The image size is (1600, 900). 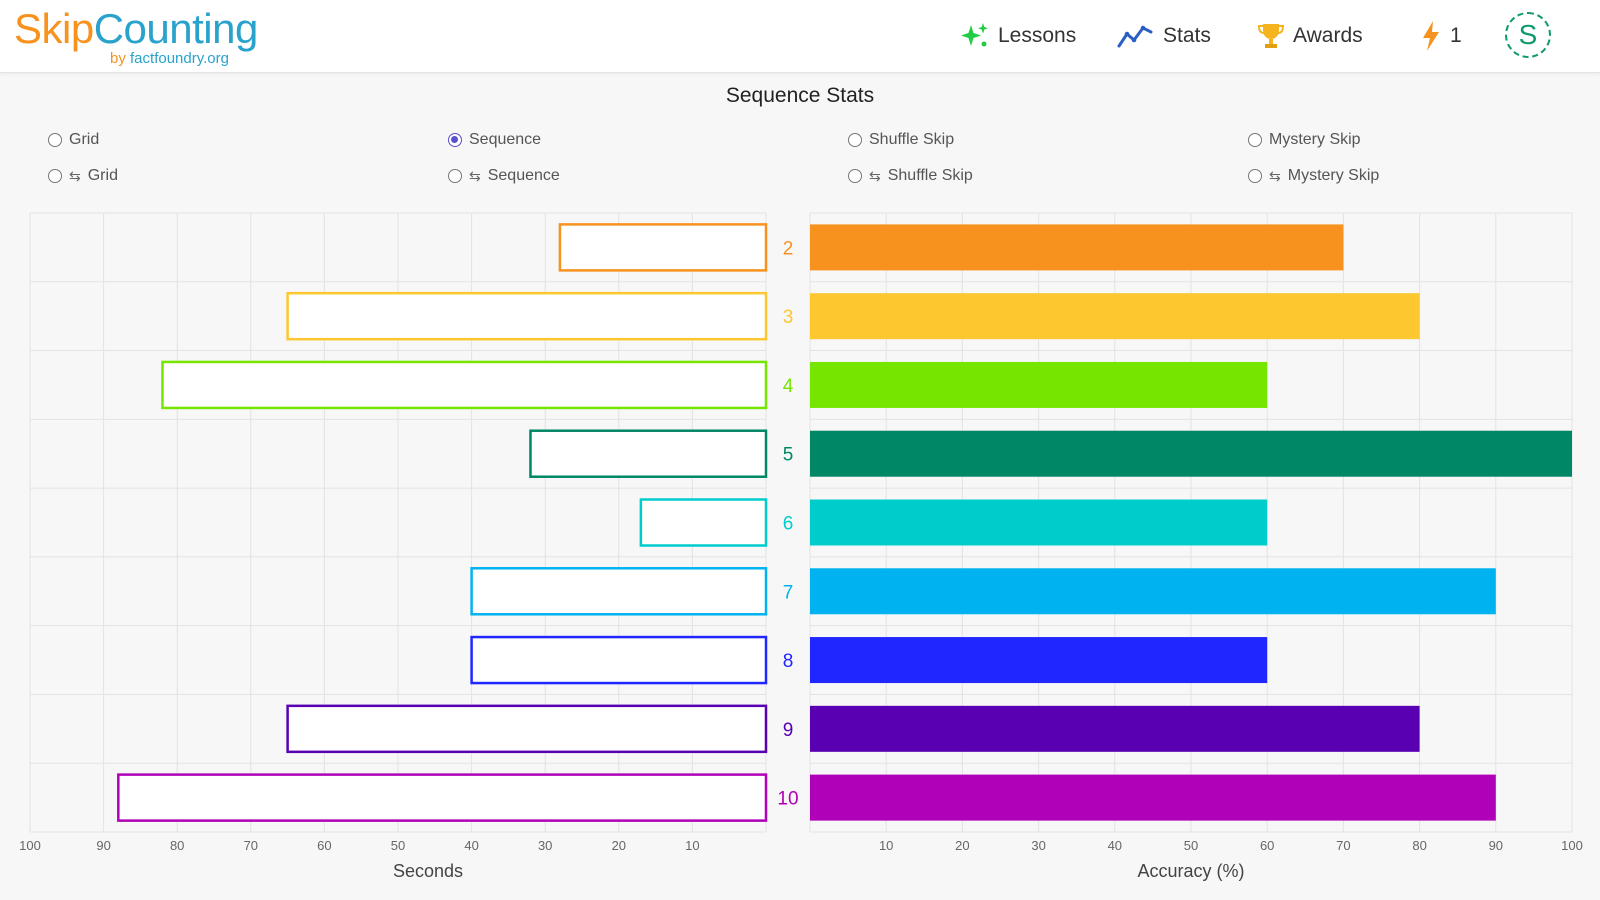 What do you see at coordinates (974, 35) in the screenshot?
I see `sparkle-icon` at bounding box center [974, 35].